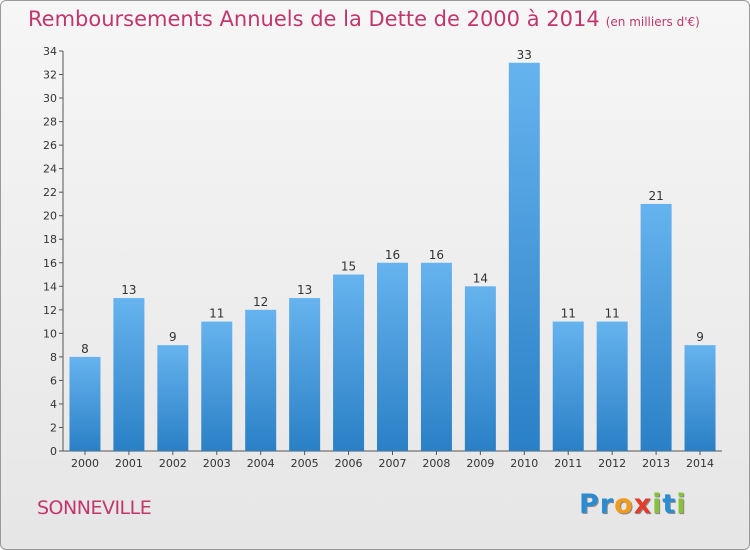 This screenshot has height=550, width=750. I want to click on x-tick-label-2010: 2010, so click(524, 463).